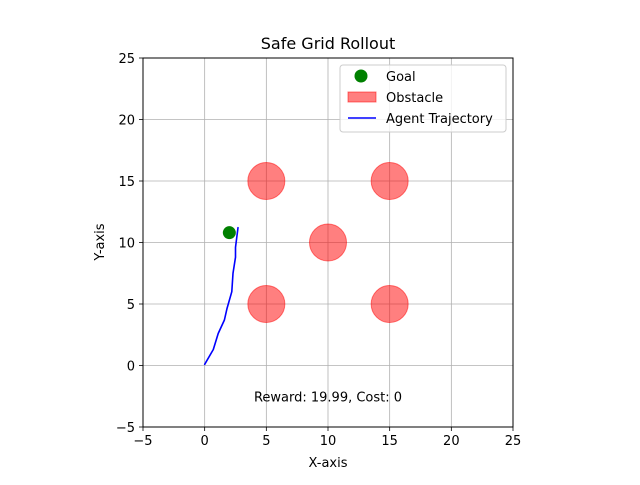  Describe the element at coordinates (328, 441) in the screenshot. I see `x-tick-label: 10` at that location.